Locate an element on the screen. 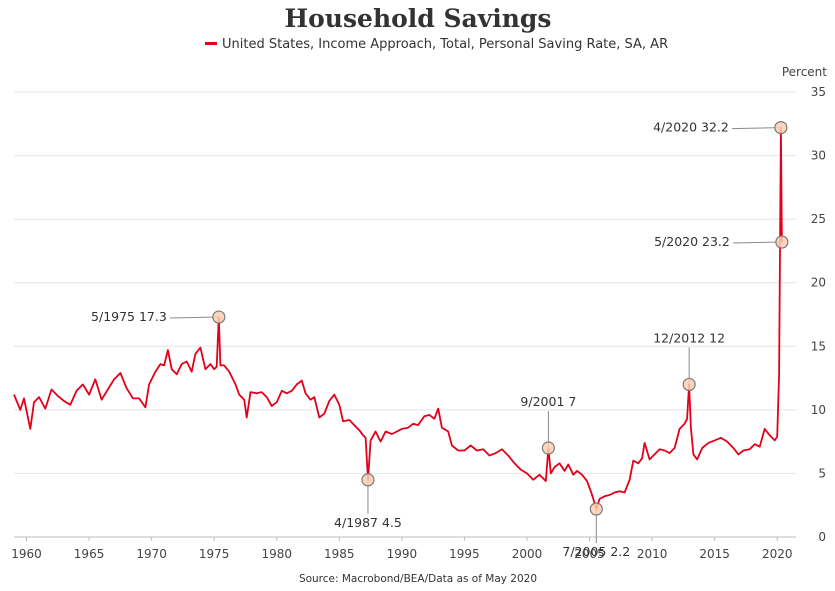  y-tick-label: 0 is located at coordinates (822, 537).